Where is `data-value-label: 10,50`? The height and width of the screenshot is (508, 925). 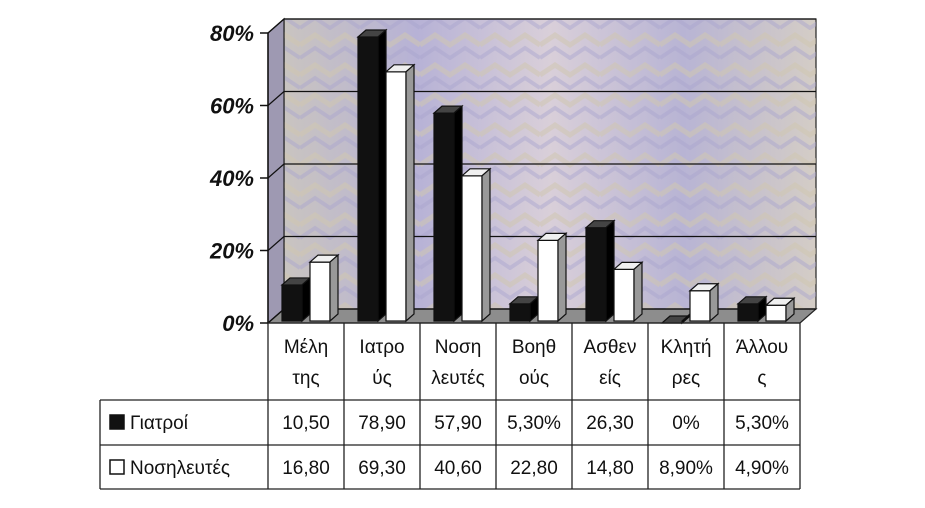
data-value-label: 10,50 is located at coordinates (306, 423).